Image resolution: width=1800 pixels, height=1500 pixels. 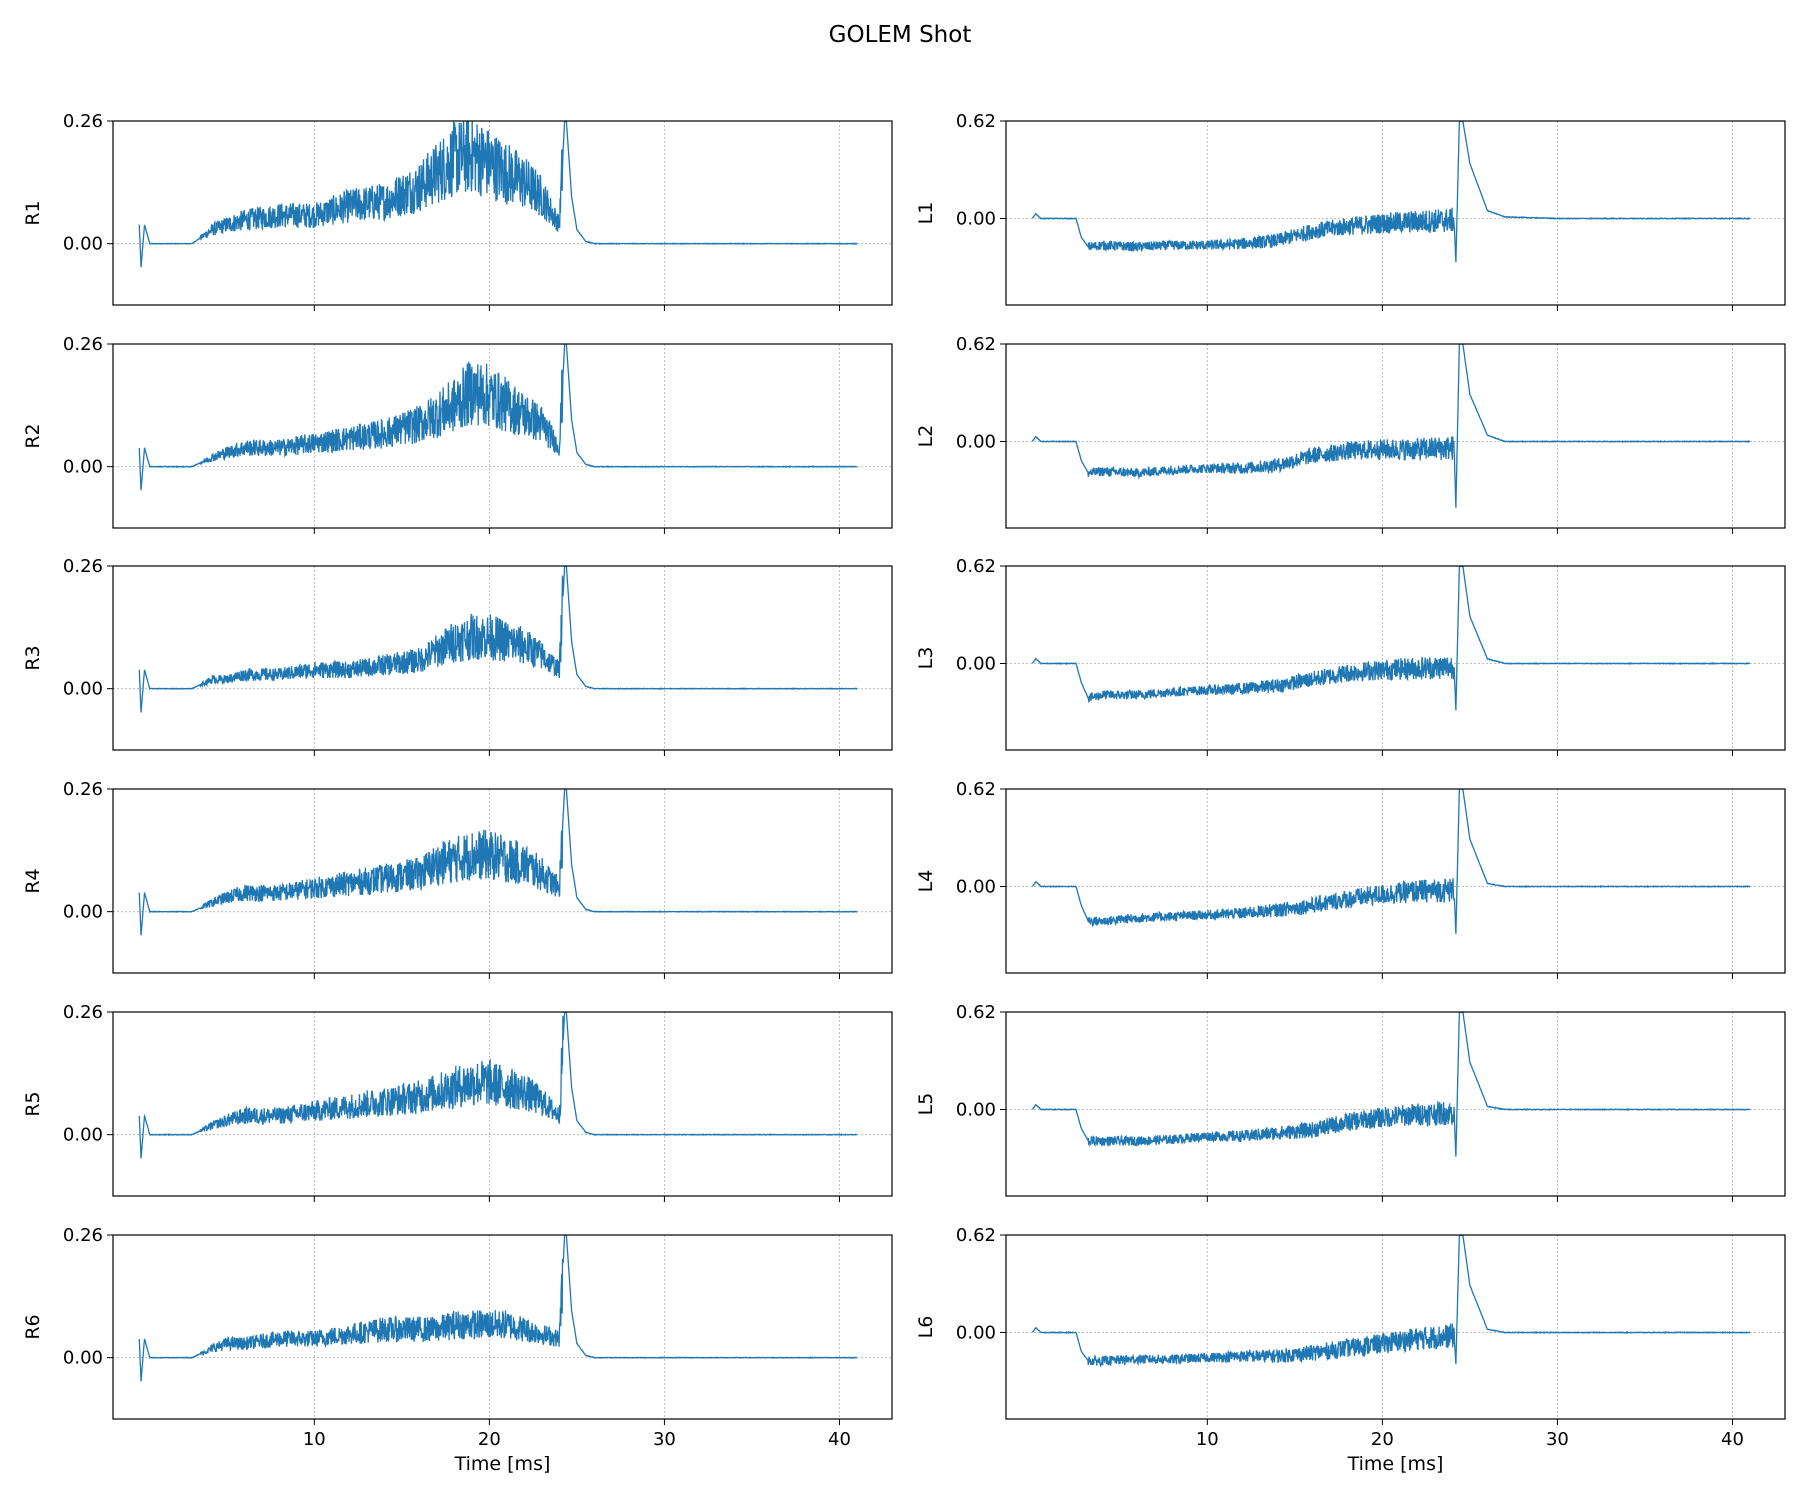 I want to click on subplot-r2: 0.00 0.26 R2, so click(x=457, y=434).